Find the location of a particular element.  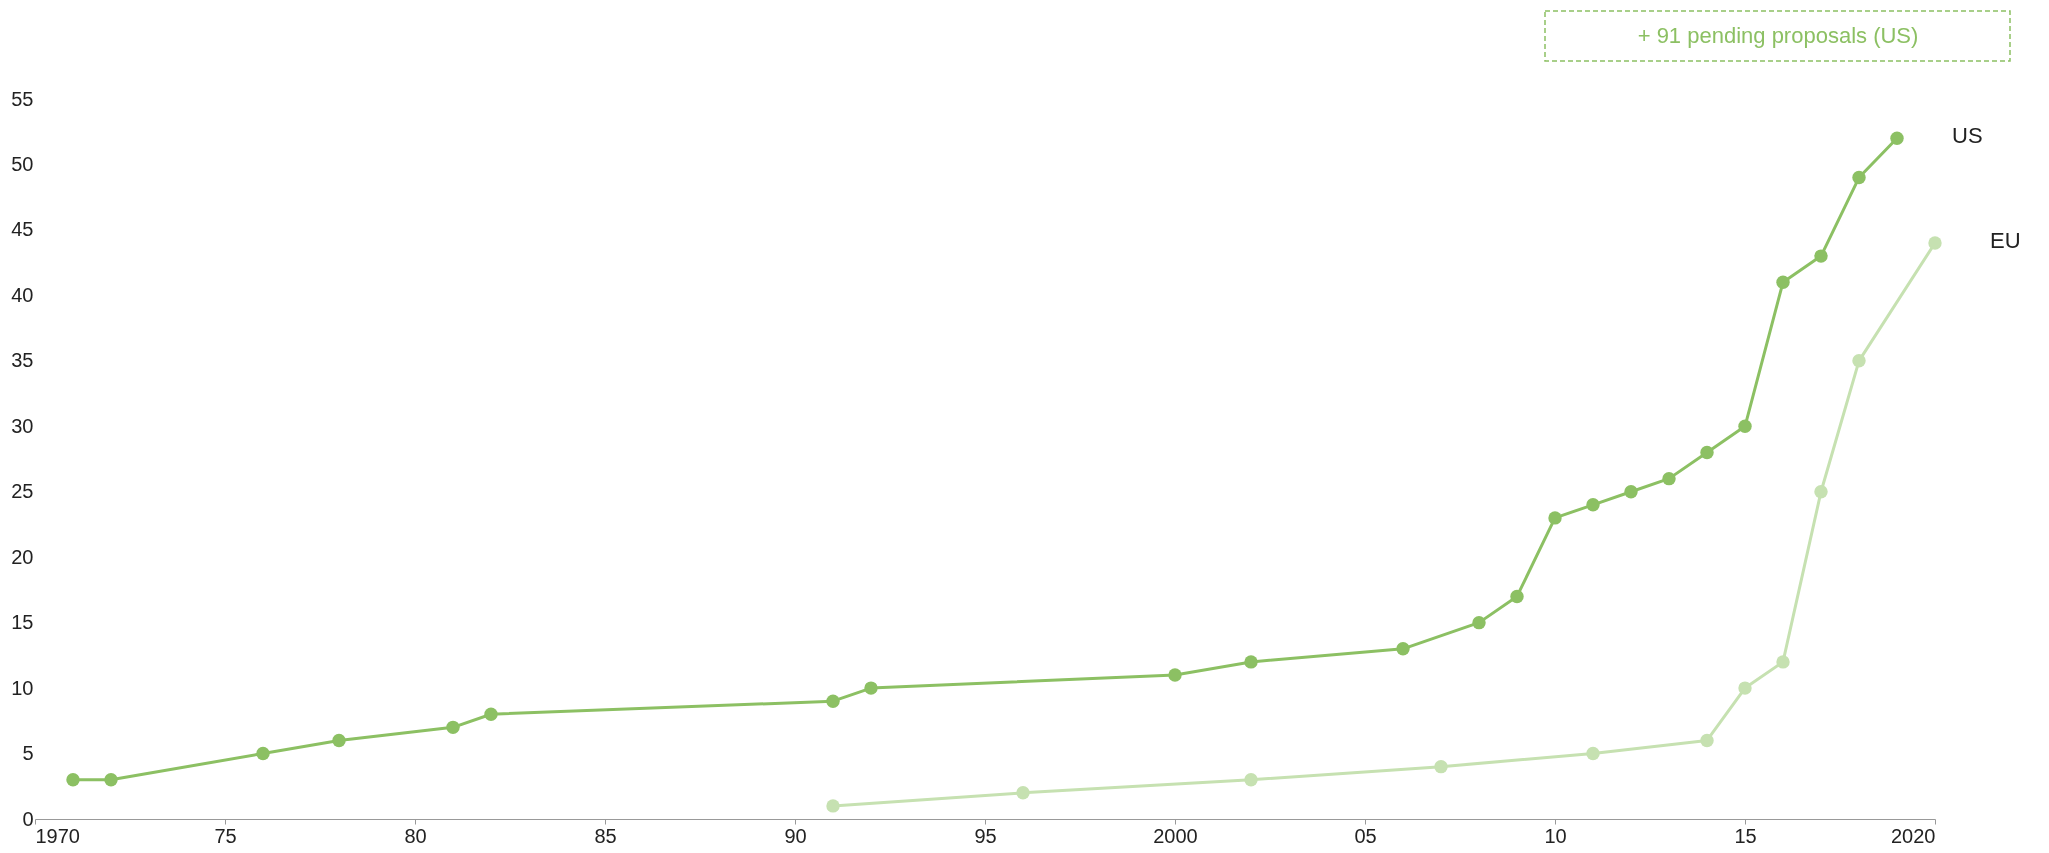

x-tick-label: 90 is located at coordinates (795, 835).